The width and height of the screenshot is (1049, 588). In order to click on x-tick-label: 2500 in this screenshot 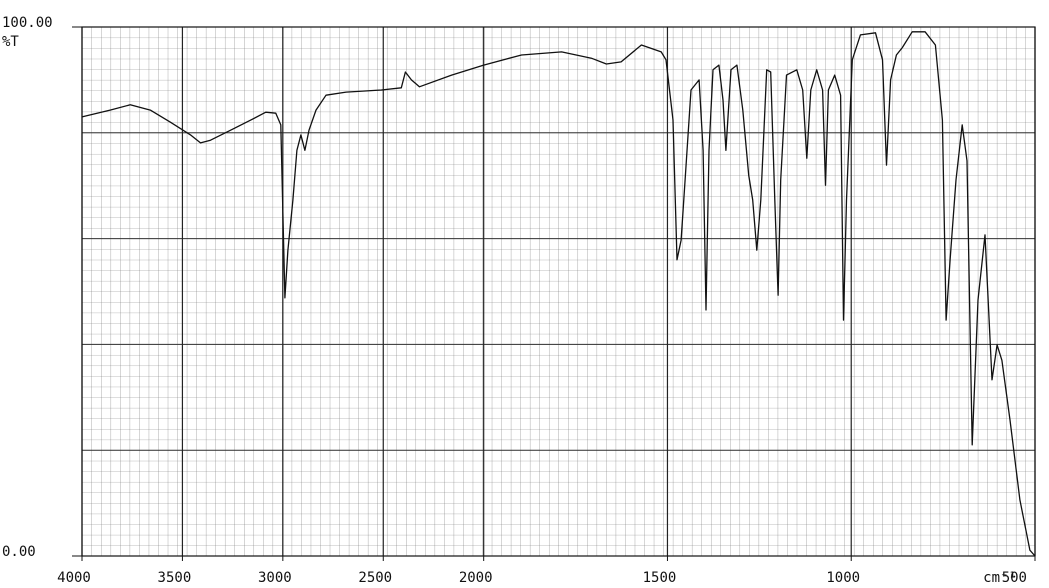, I will do `click(375, 578)`.